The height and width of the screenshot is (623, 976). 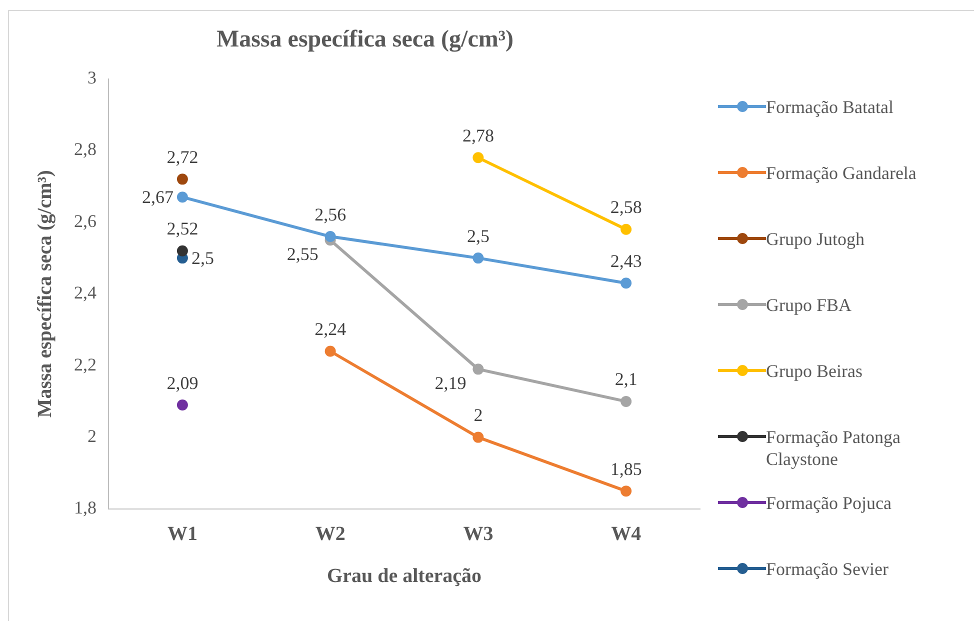 What do you see at coordinates (478, 534) in the screenshot?
I see `x-tick-label: W3` at bounding box center [478, 534].